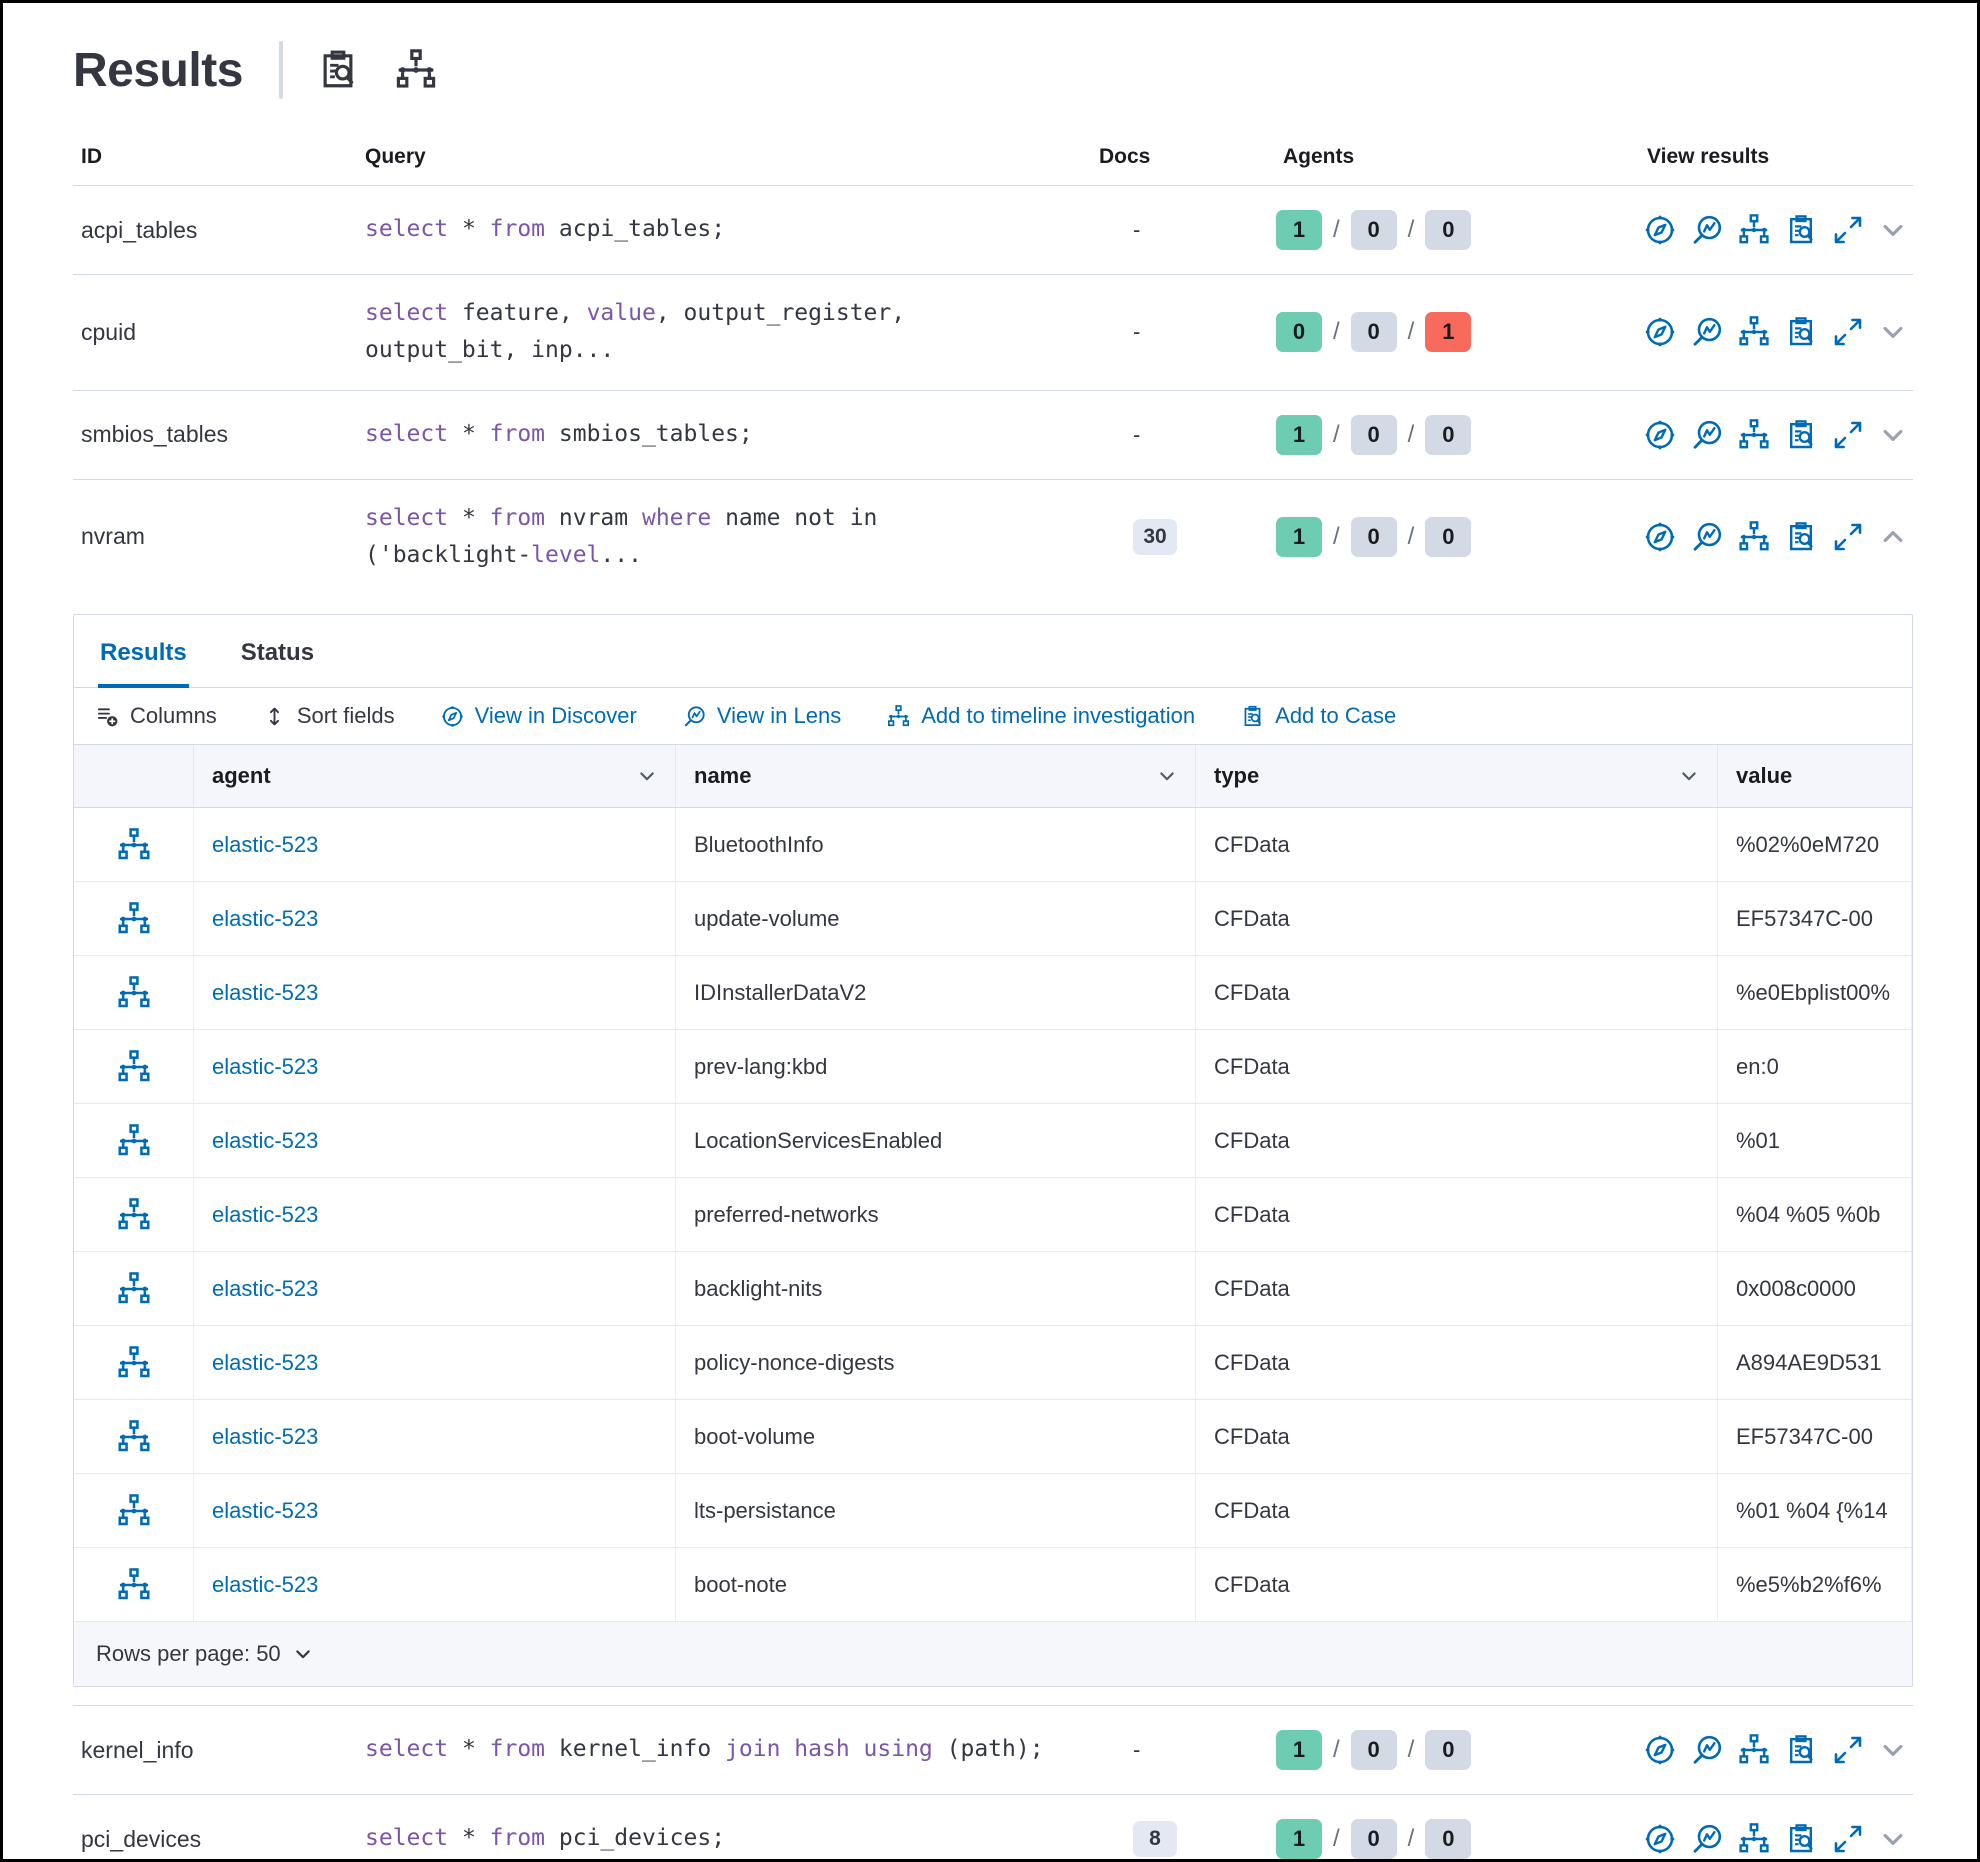  Describe the element at coordinates (1373, 434) in the screenshot. I see `agents-pending-badge: 0` at that location.